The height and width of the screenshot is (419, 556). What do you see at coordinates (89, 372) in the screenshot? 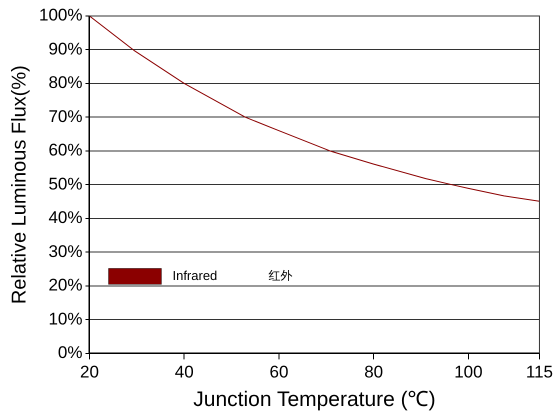
I see `x-tick-label: 20` at bounding box center [89, 372].